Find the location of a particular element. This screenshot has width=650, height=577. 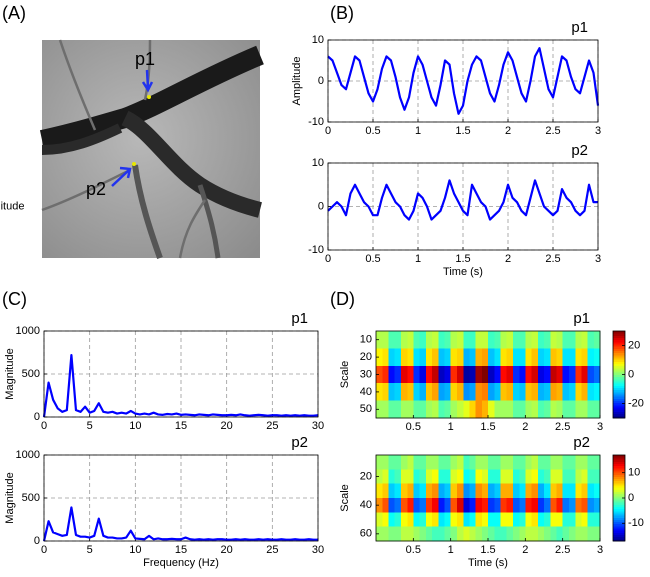

colorbar-tick-label: 20 is located at coordinates (634, 345).